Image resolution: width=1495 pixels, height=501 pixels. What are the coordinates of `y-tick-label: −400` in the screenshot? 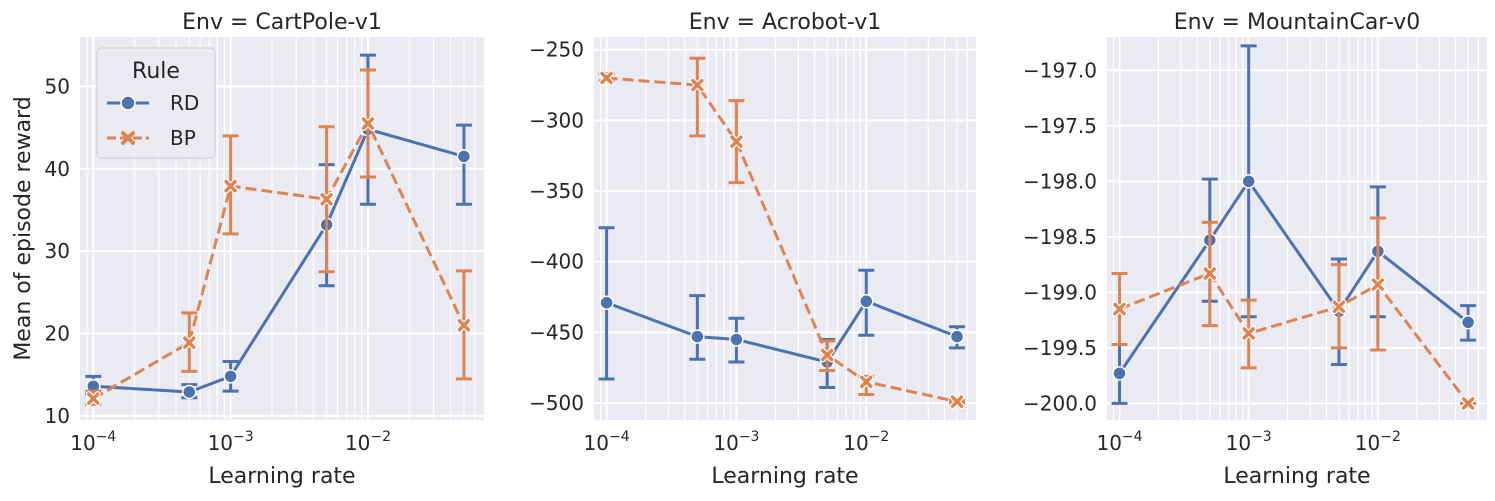 It's located at (556, 262).